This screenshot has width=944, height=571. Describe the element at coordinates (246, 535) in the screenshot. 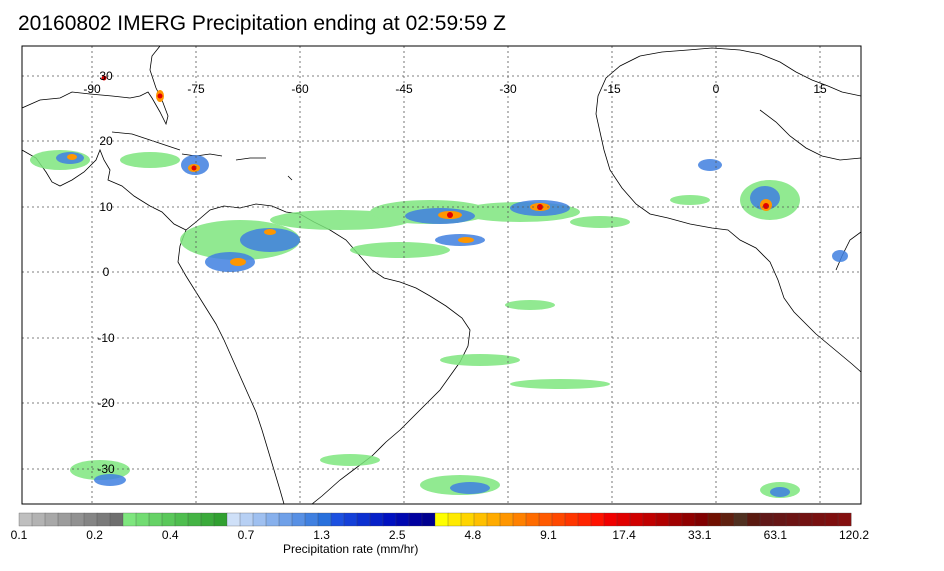

I see `colorbar-label: 0.7` at that location.